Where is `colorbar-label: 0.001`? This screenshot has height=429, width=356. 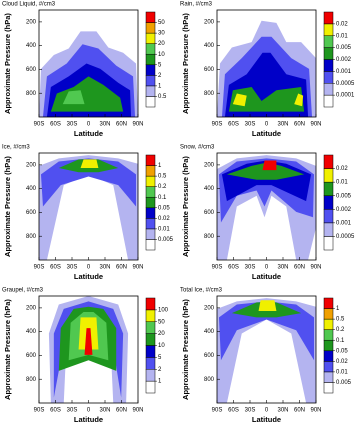 colorbar-label: 0.001 is located at coordinates (344, 72).